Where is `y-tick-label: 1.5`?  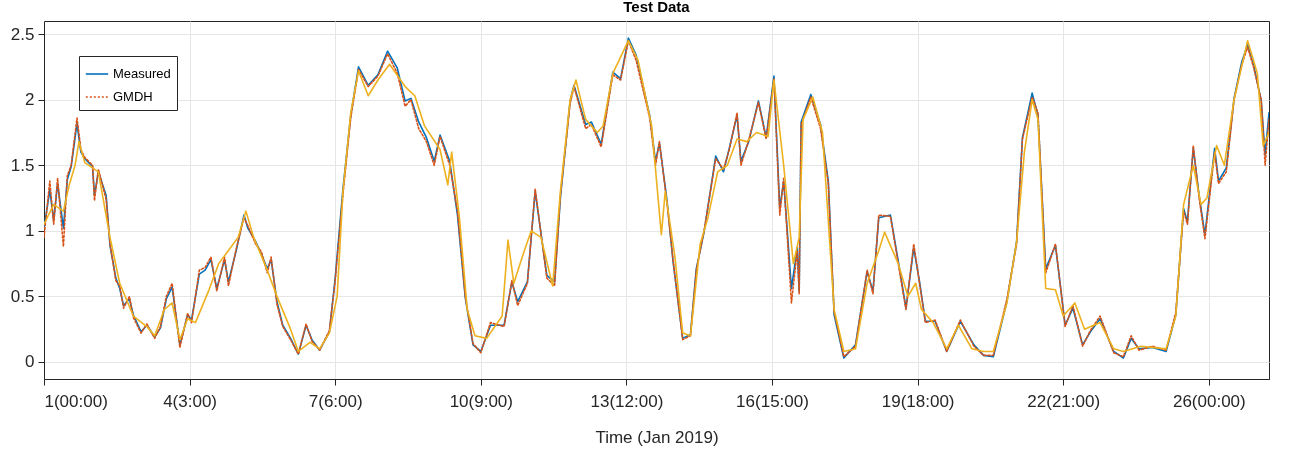 y-tick-label: 1.5 is located at coordinates (22, 165).